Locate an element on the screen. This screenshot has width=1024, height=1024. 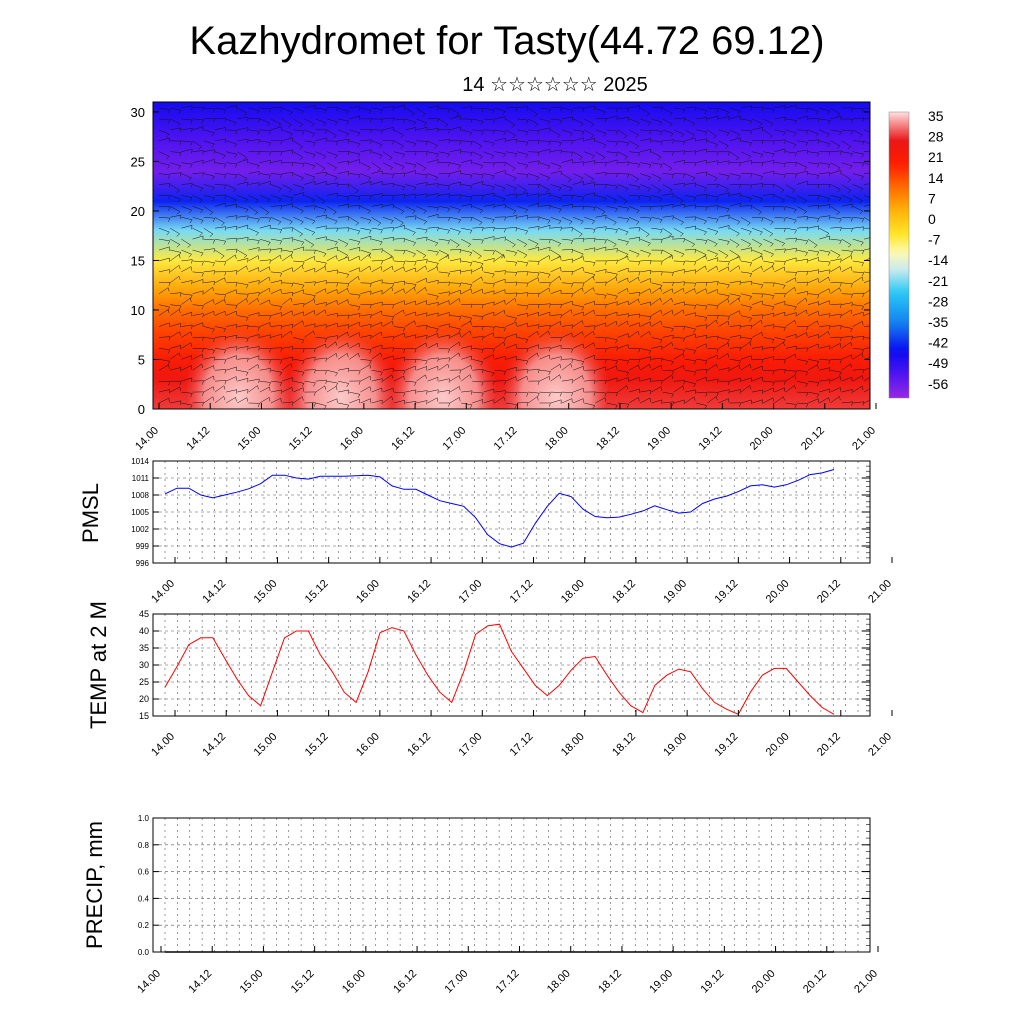
x-tick-label: 14.00 is located at coordinates (163, 592).